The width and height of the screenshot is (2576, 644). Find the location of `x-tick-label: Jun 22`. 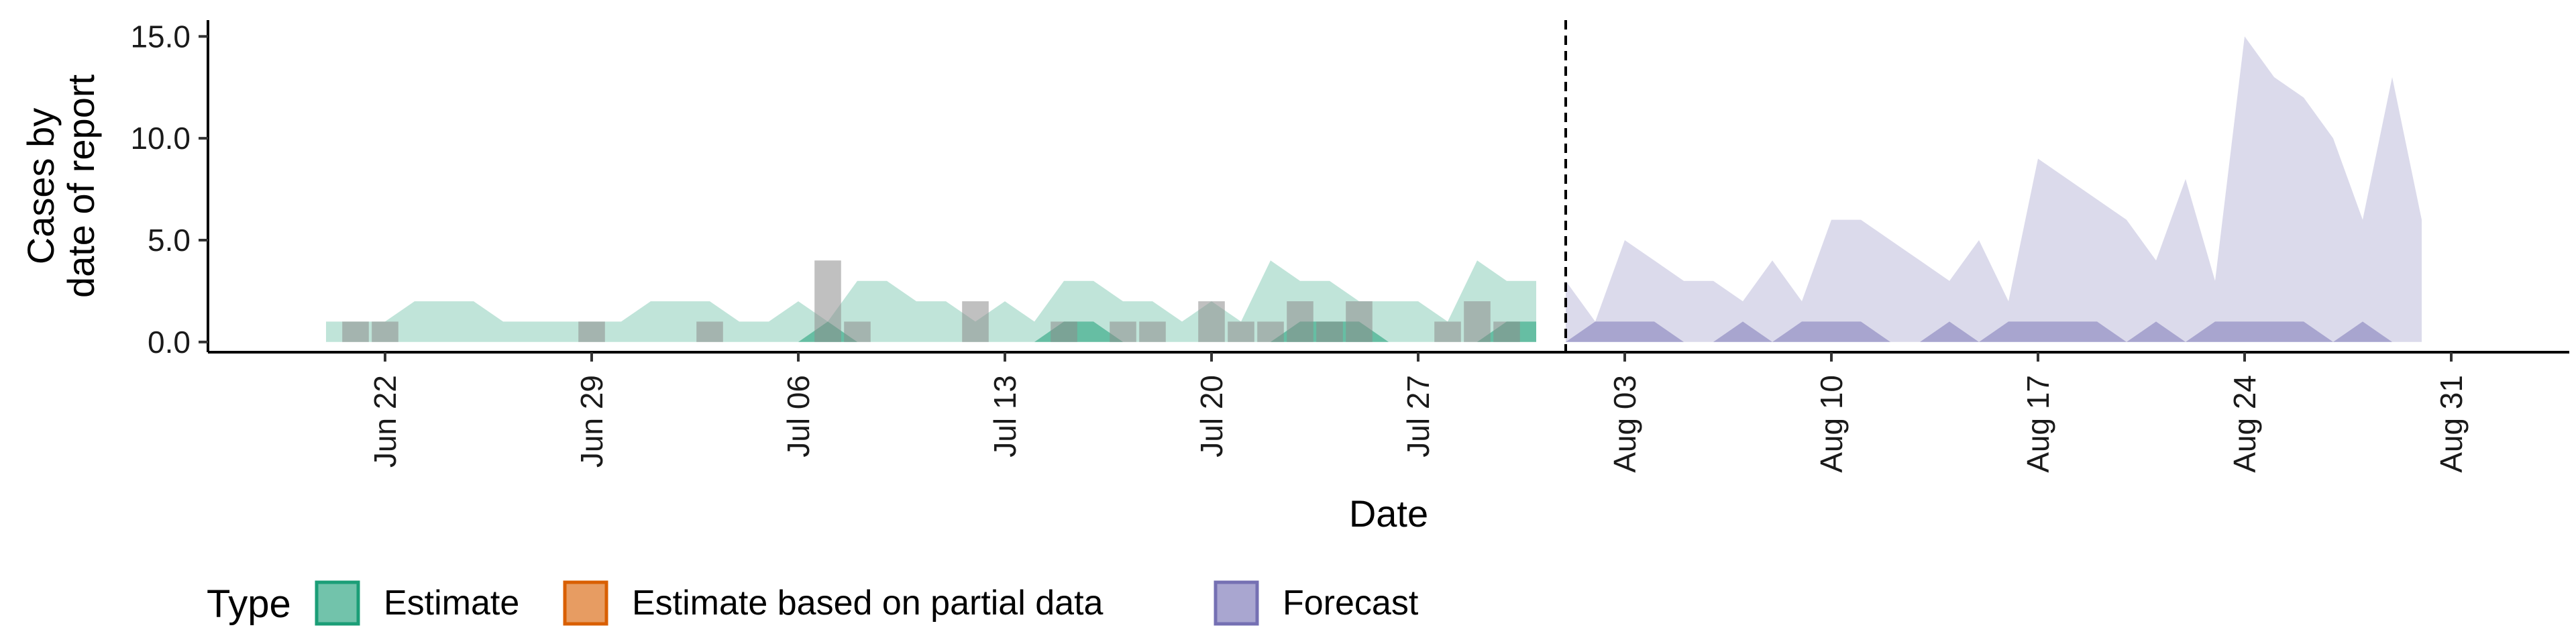

x-tick-label: Jun 22 is located at coordinates (385, 421).